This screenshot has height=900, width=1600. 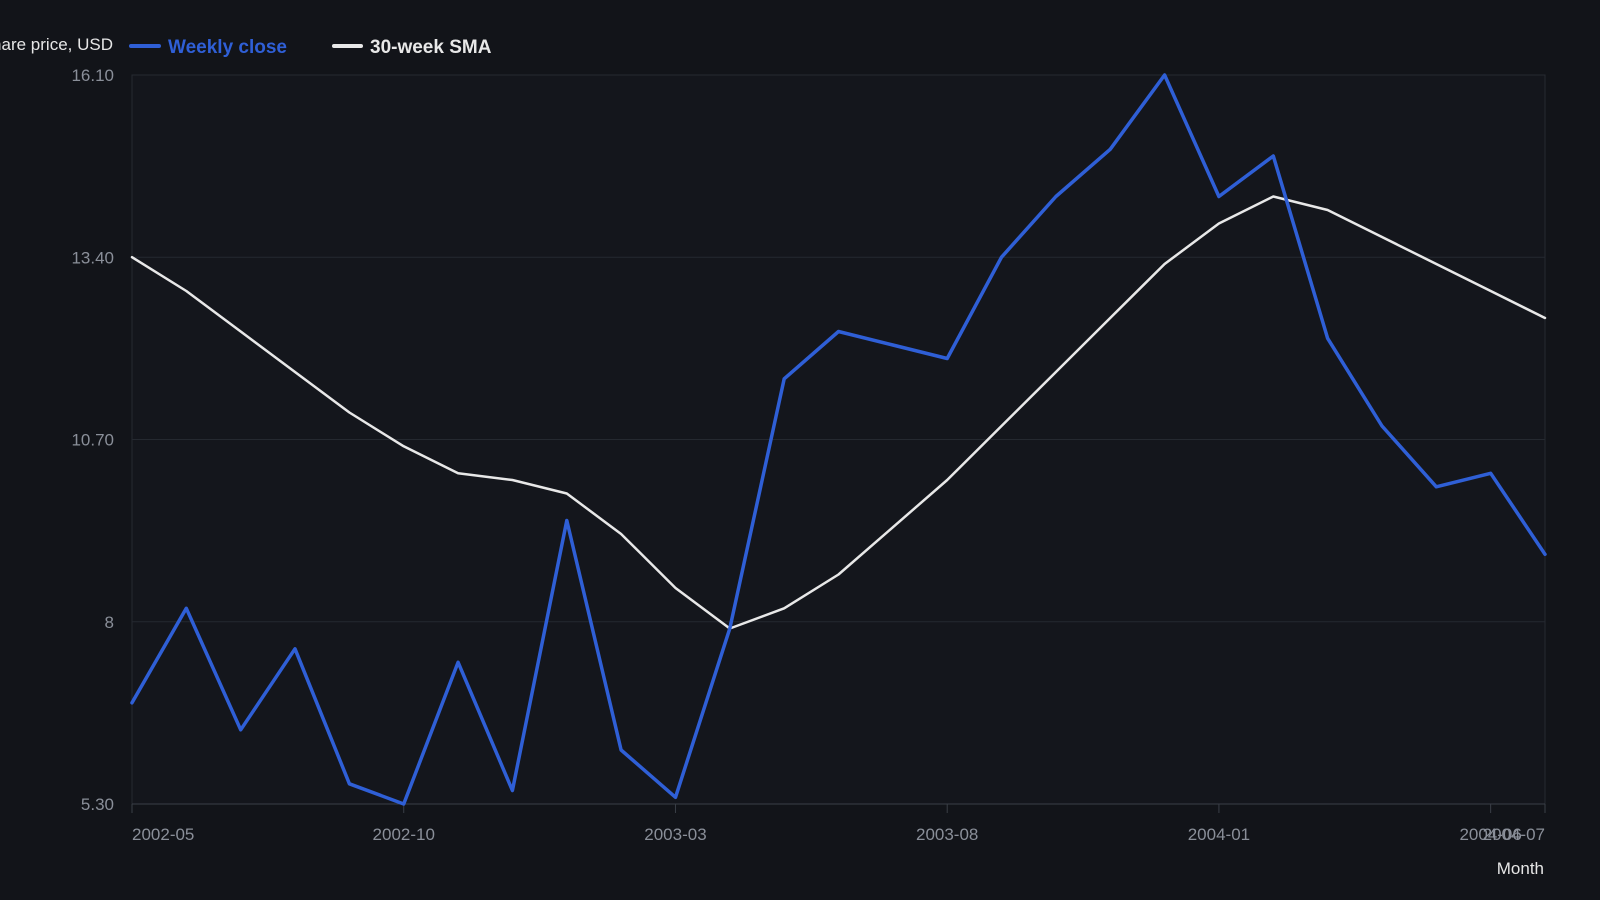 I want to click on x-axis-title: Month, so click(x=1520, y=868).